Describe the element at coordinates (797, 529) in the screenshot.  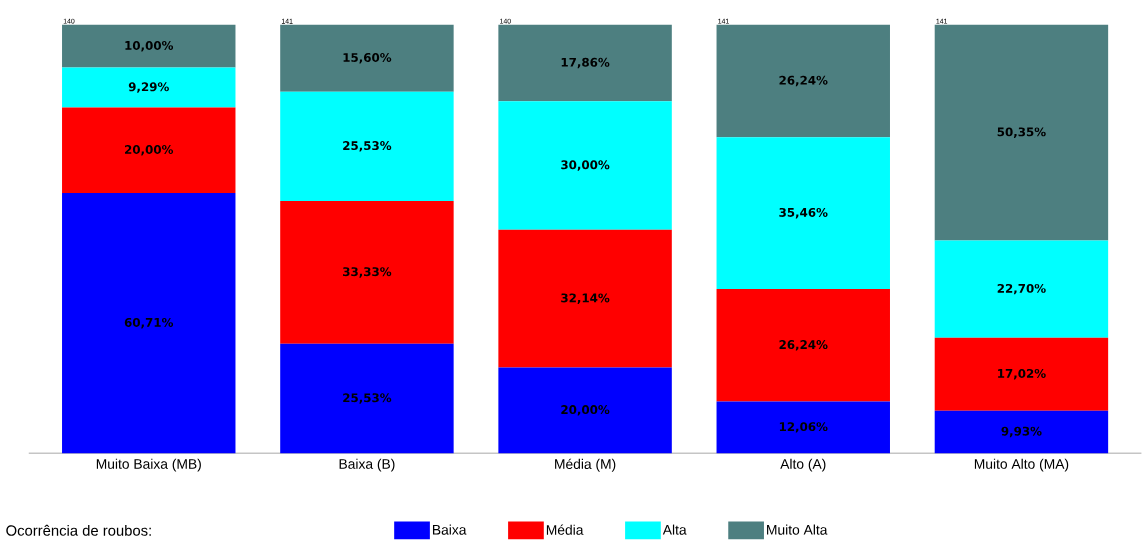
I see `legend-label: Muito Alta` at that location.